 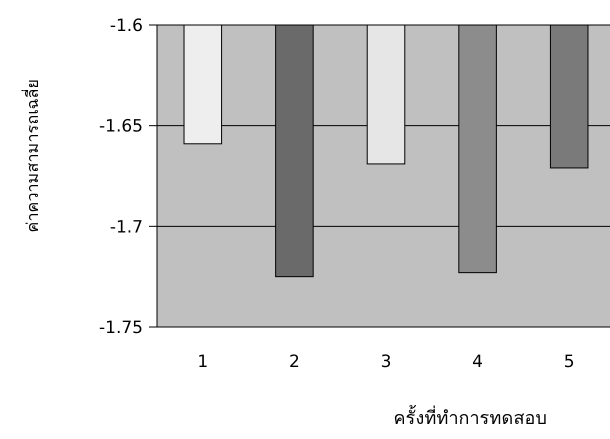 I want to click on y-tick-label: -1.6, so click(x=126, y=26).